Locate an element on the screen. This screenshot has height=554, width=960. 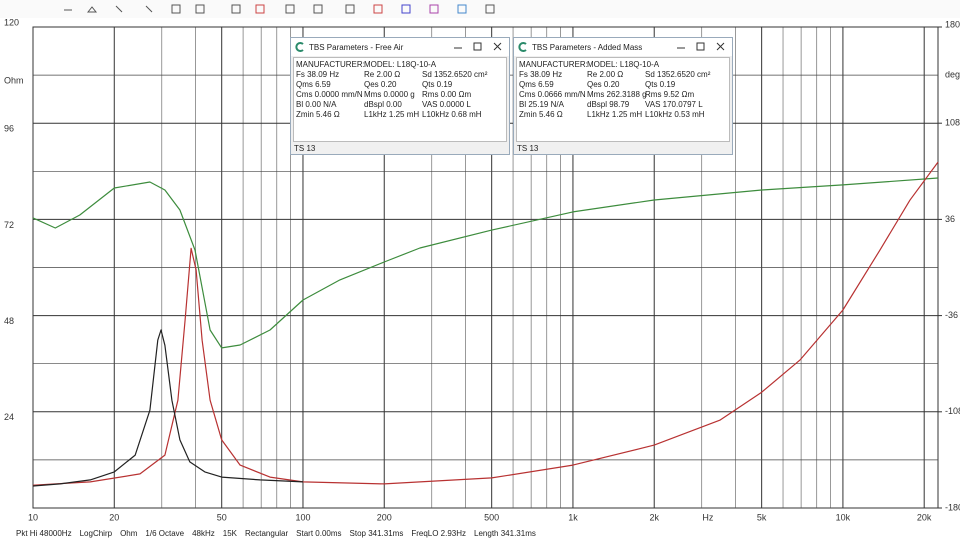
y2-tick-label: 180 is located at coordinates (952, 24).